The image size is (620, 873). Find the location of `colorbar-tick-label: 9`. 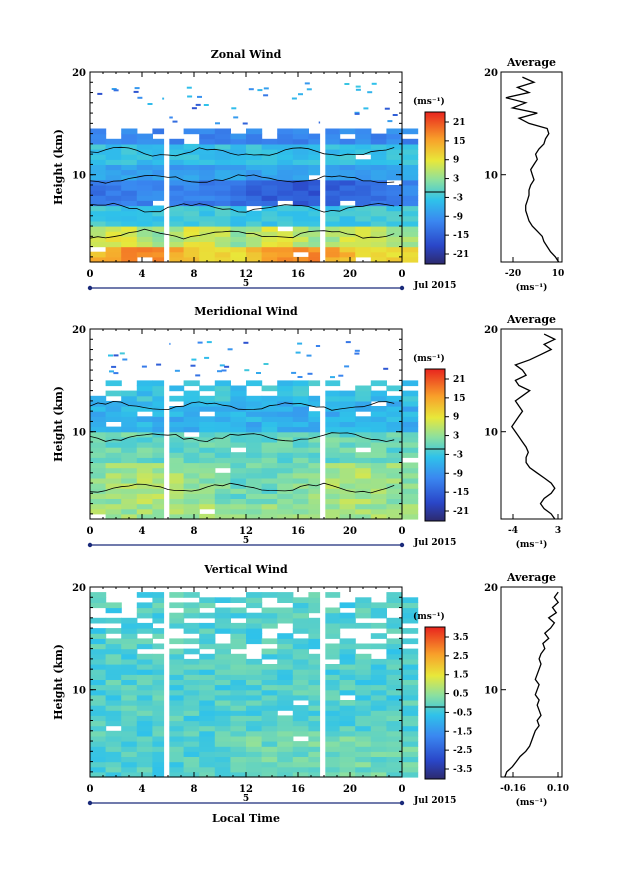

colorbar-tick-label: 9 is located at coordinates (456, 161).